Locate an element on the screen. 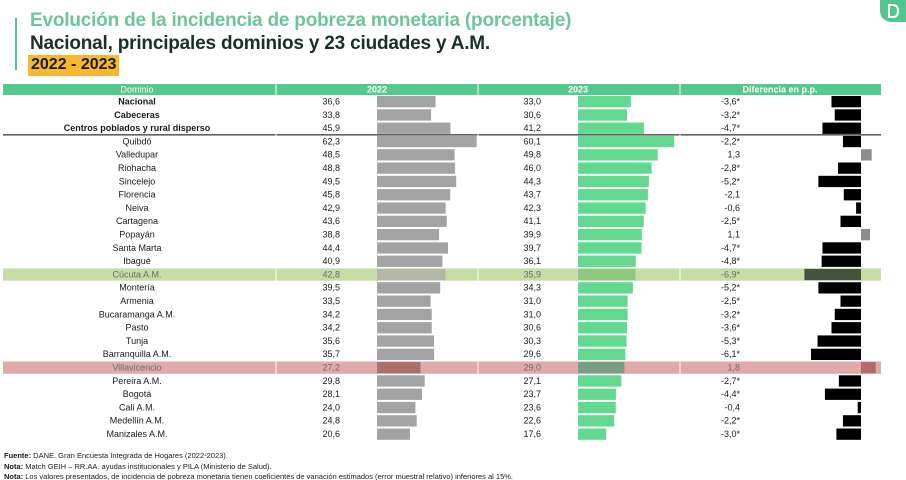 This screenshot has width=906, height=480. row-domain-label: Santa Marta is located at coordinates (136, 248).